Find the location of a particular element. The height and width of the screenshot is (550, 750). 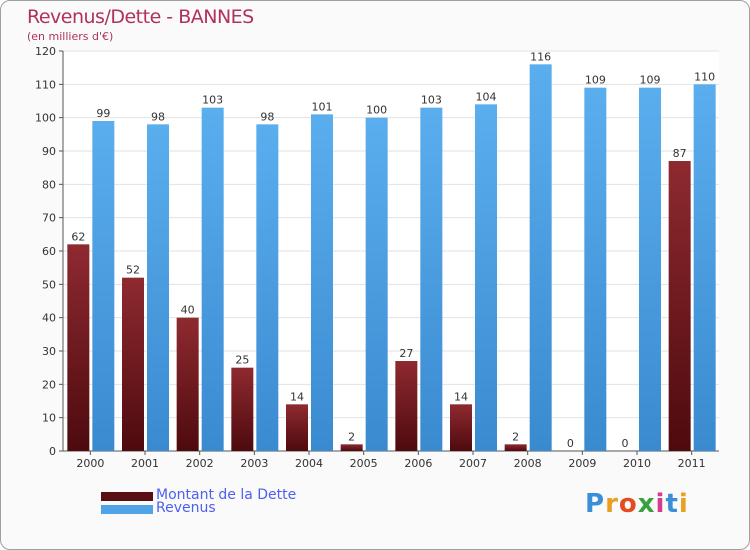

y-tick-label: 120 is located at coordinates (45, 51).